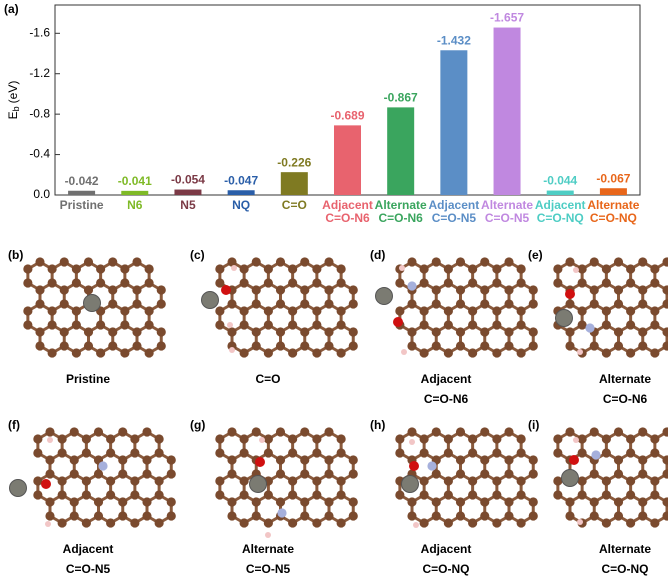 This screenshot has height=577, width=668. Describe the element at coordinates (88, 569) in the screenshot. I see `structure-caption: C=O-N5` at that location.